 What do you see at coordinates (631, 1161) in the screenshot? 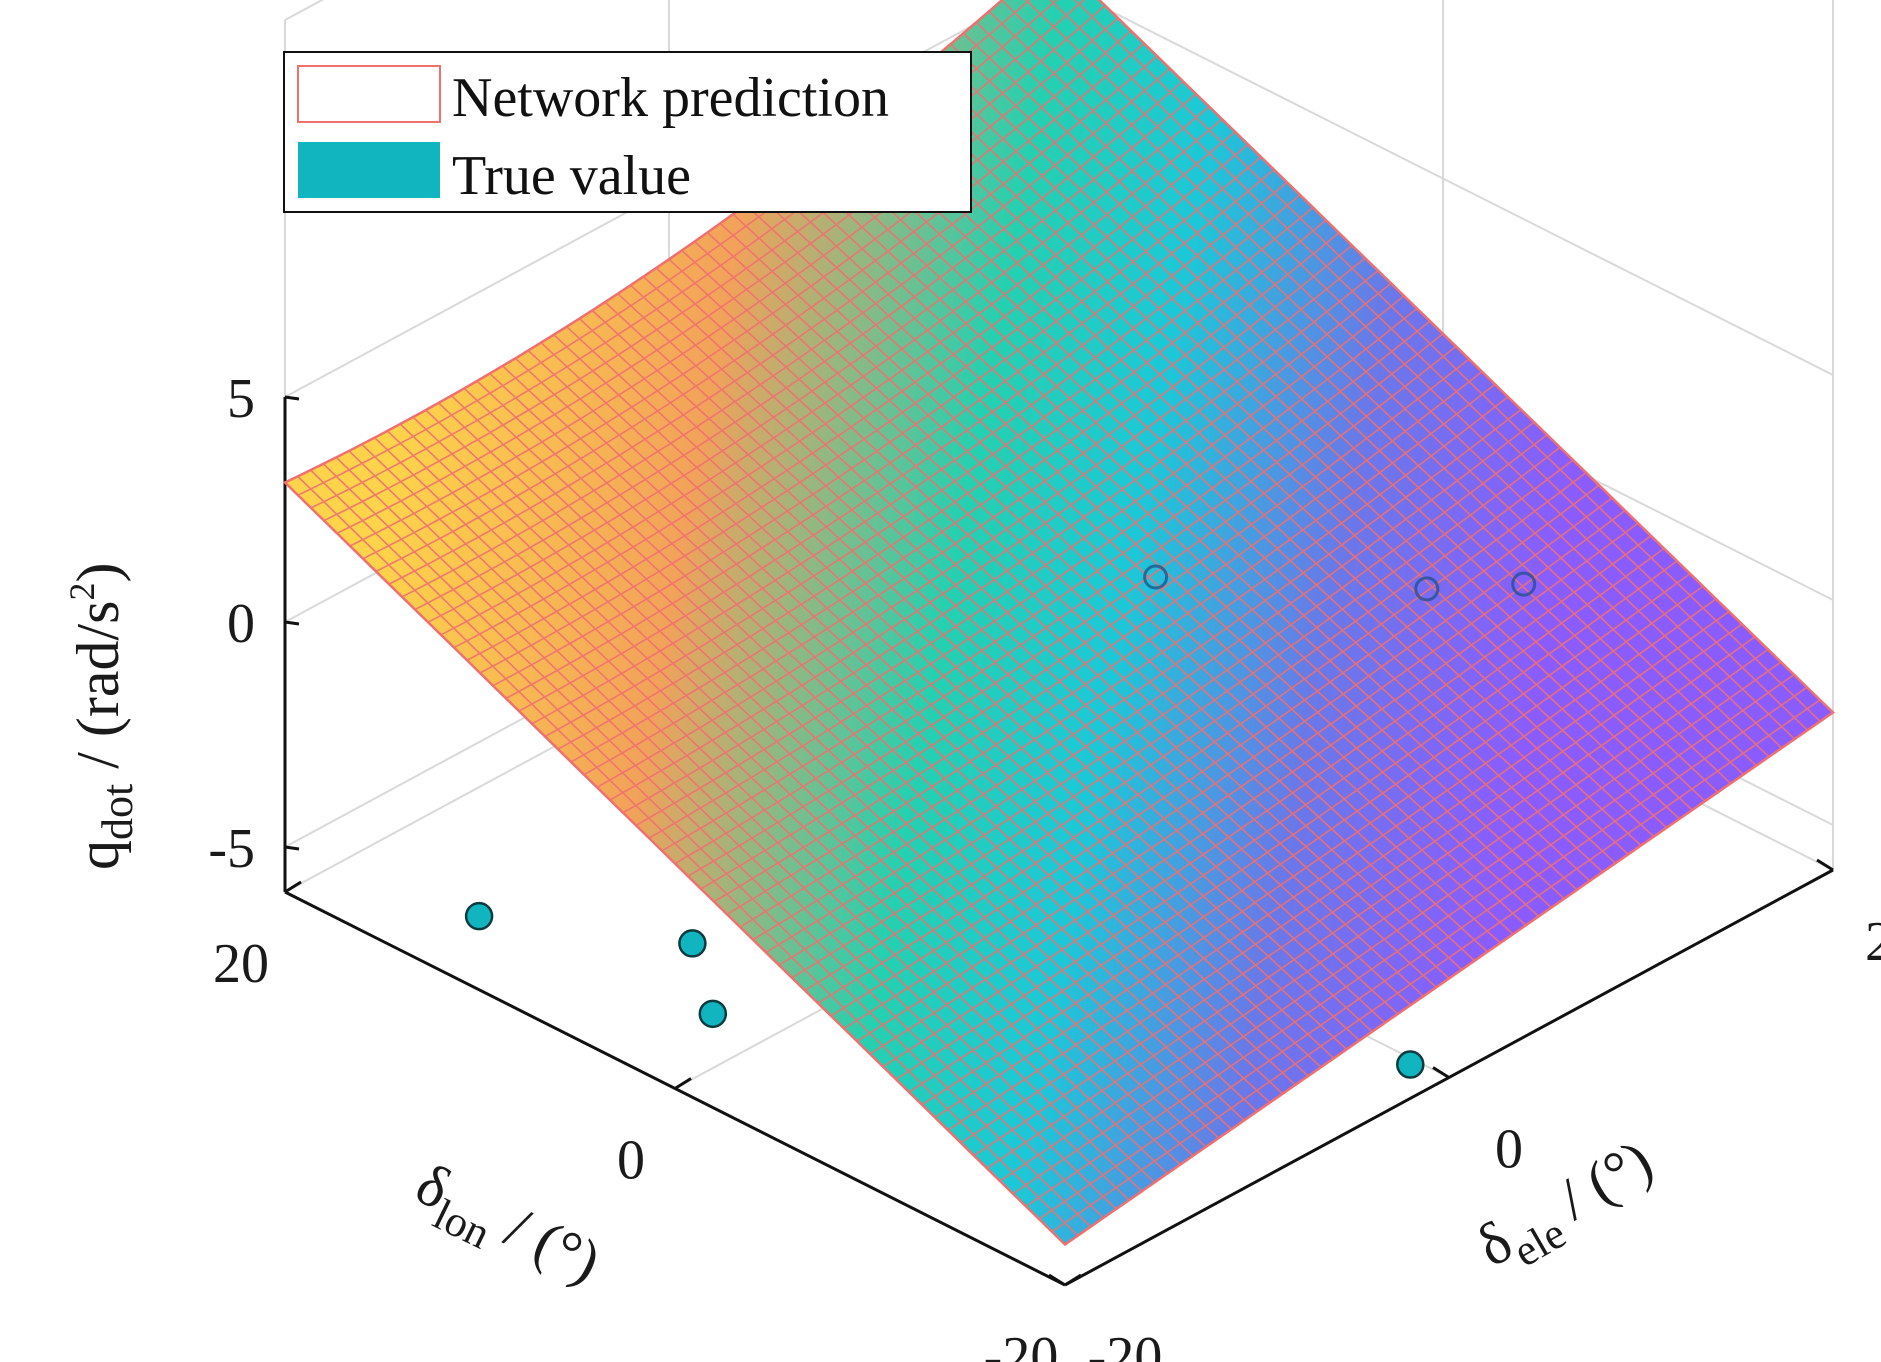
I see `x-tick-label: 0` at bounding box center [631, 1161].